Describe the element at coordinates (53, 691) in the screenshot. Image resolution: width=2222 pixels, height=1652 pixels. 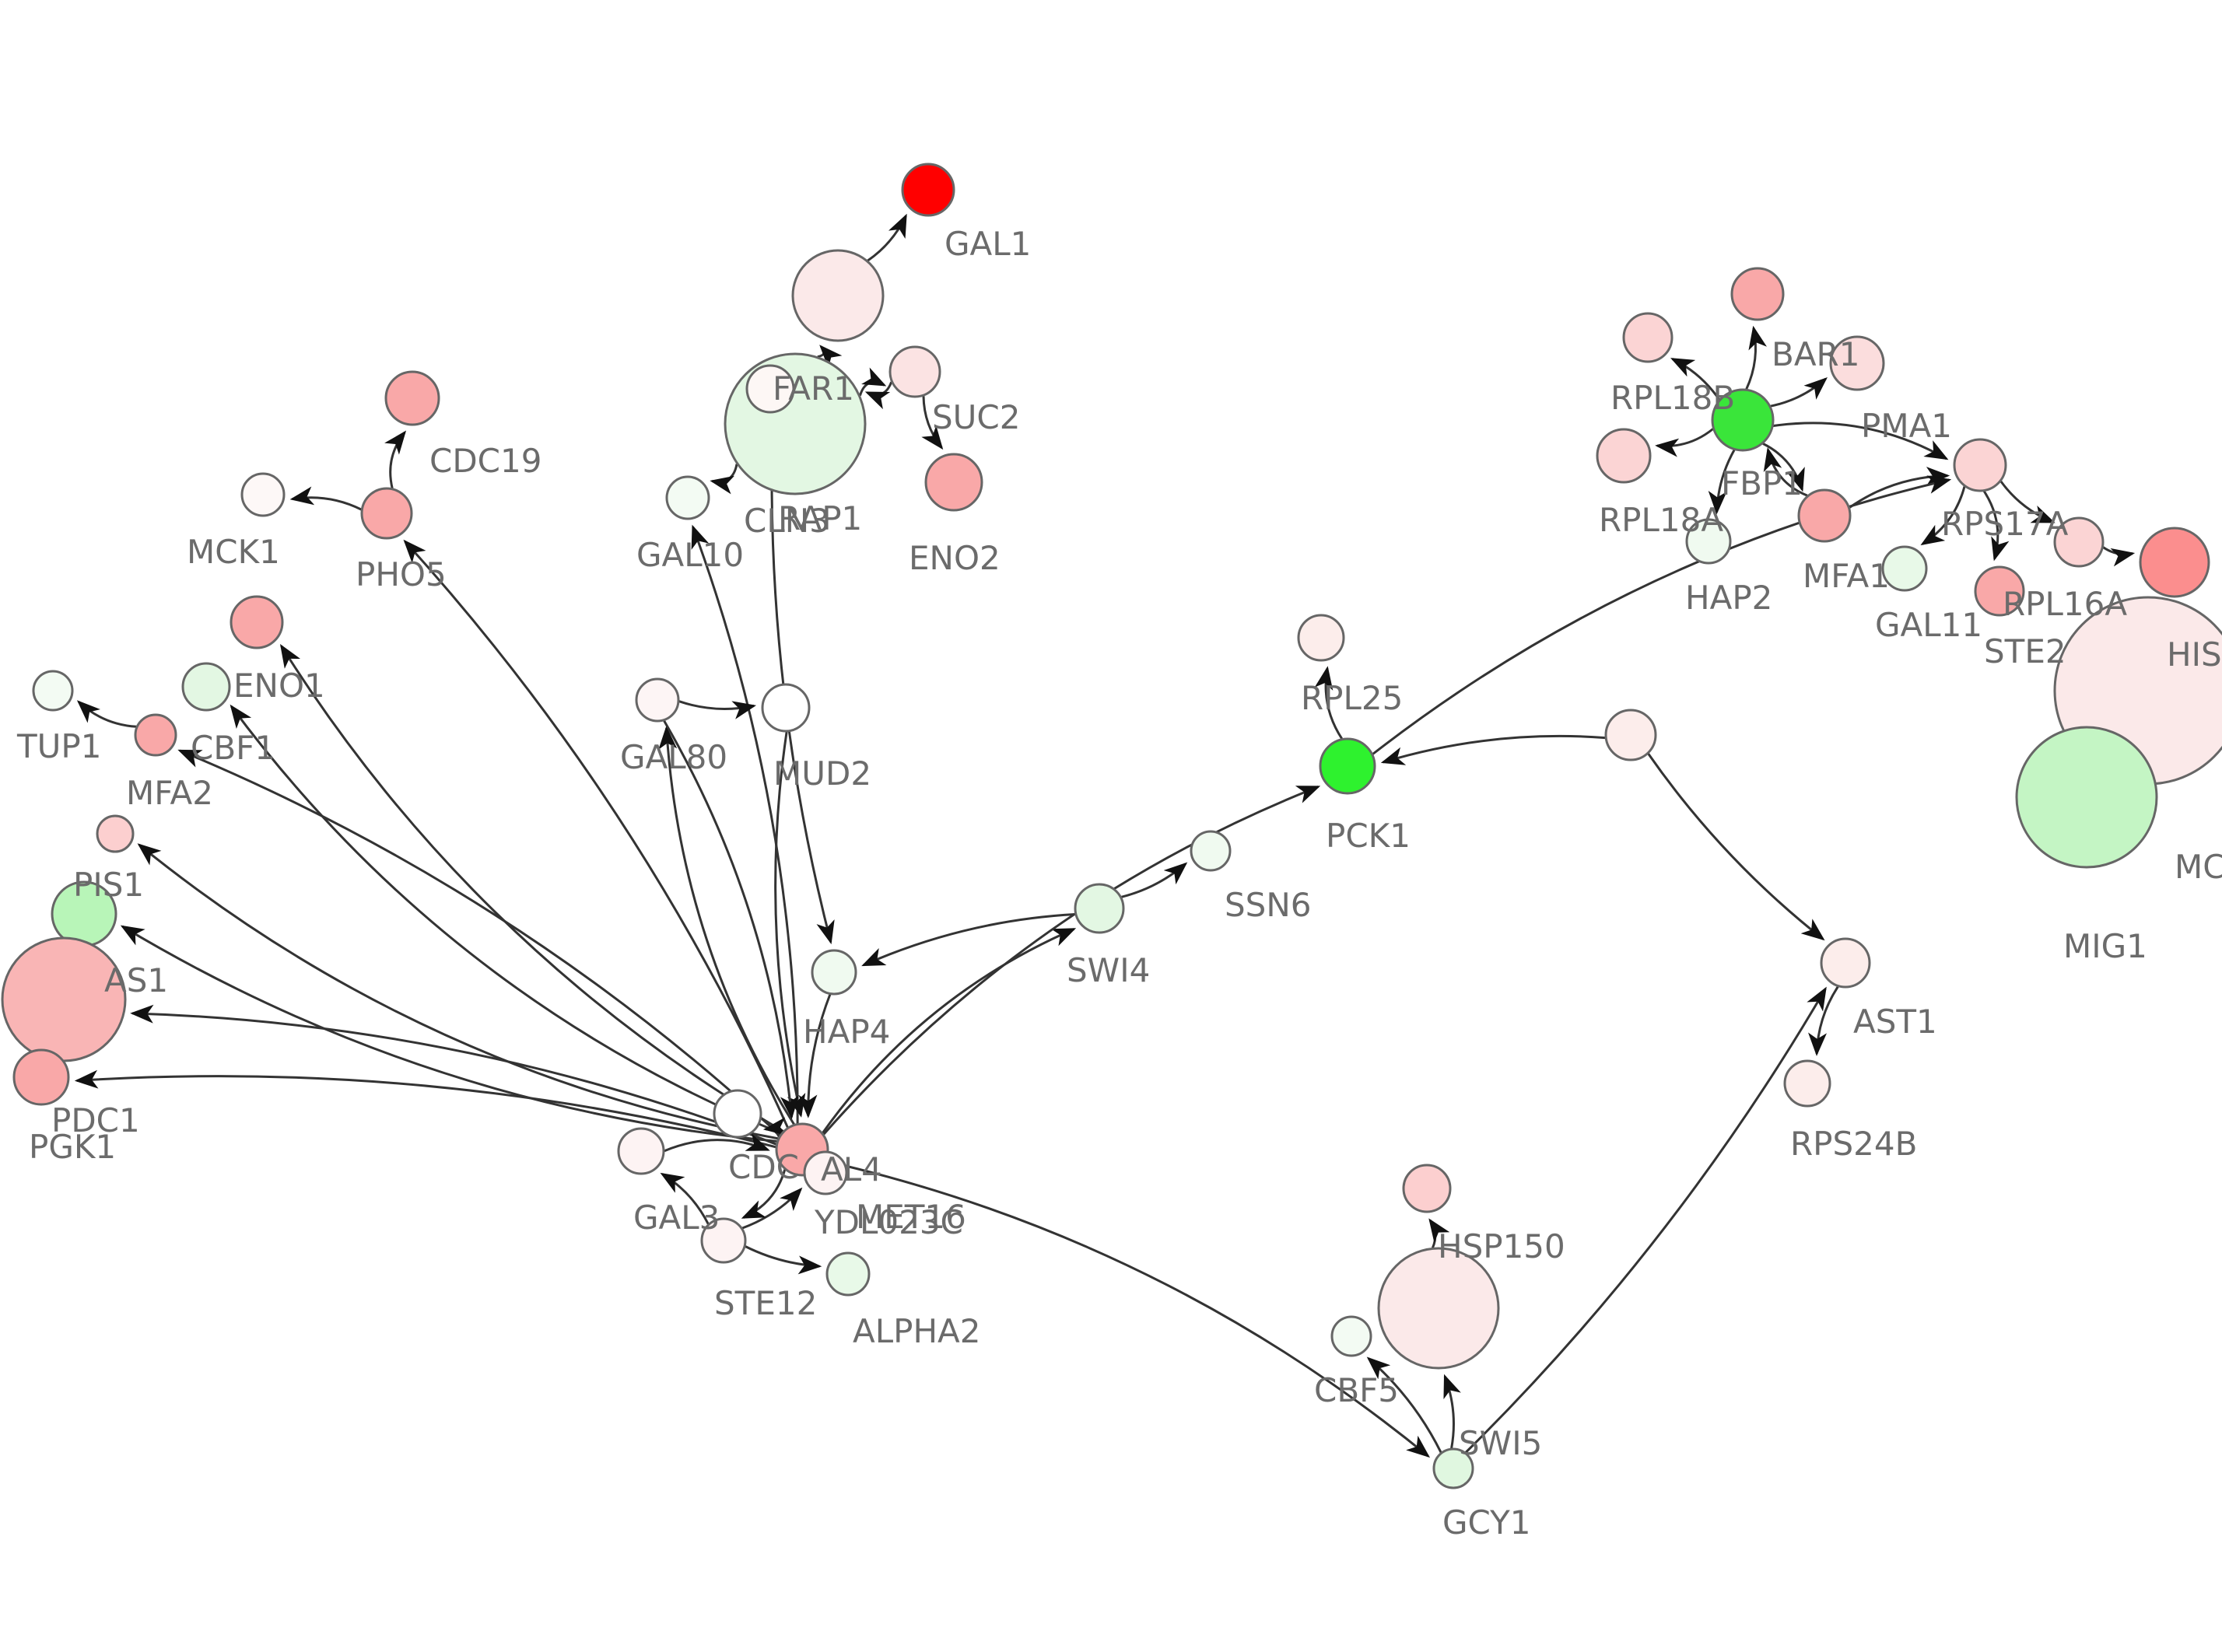
I see `gene-node-tup1` at that location.